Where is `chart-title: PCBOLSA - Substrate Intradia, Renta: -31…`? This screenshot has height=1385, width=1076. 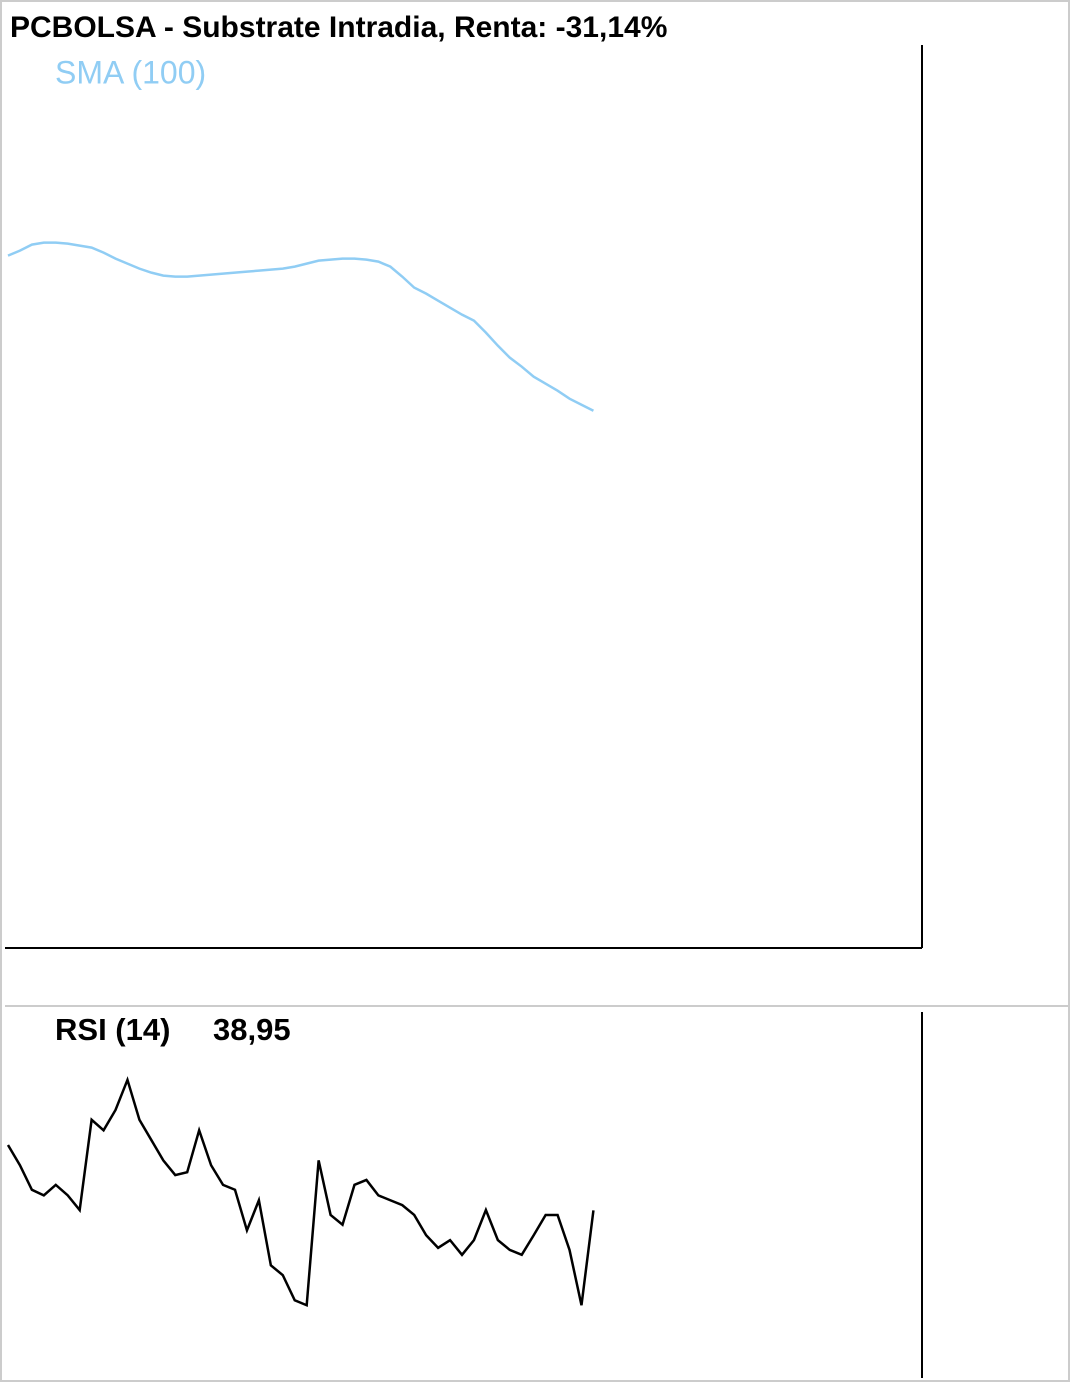
chart-title: PCBOLSA - Substrate Intradia, Renta: -31… is located at coordinates (338, 27).